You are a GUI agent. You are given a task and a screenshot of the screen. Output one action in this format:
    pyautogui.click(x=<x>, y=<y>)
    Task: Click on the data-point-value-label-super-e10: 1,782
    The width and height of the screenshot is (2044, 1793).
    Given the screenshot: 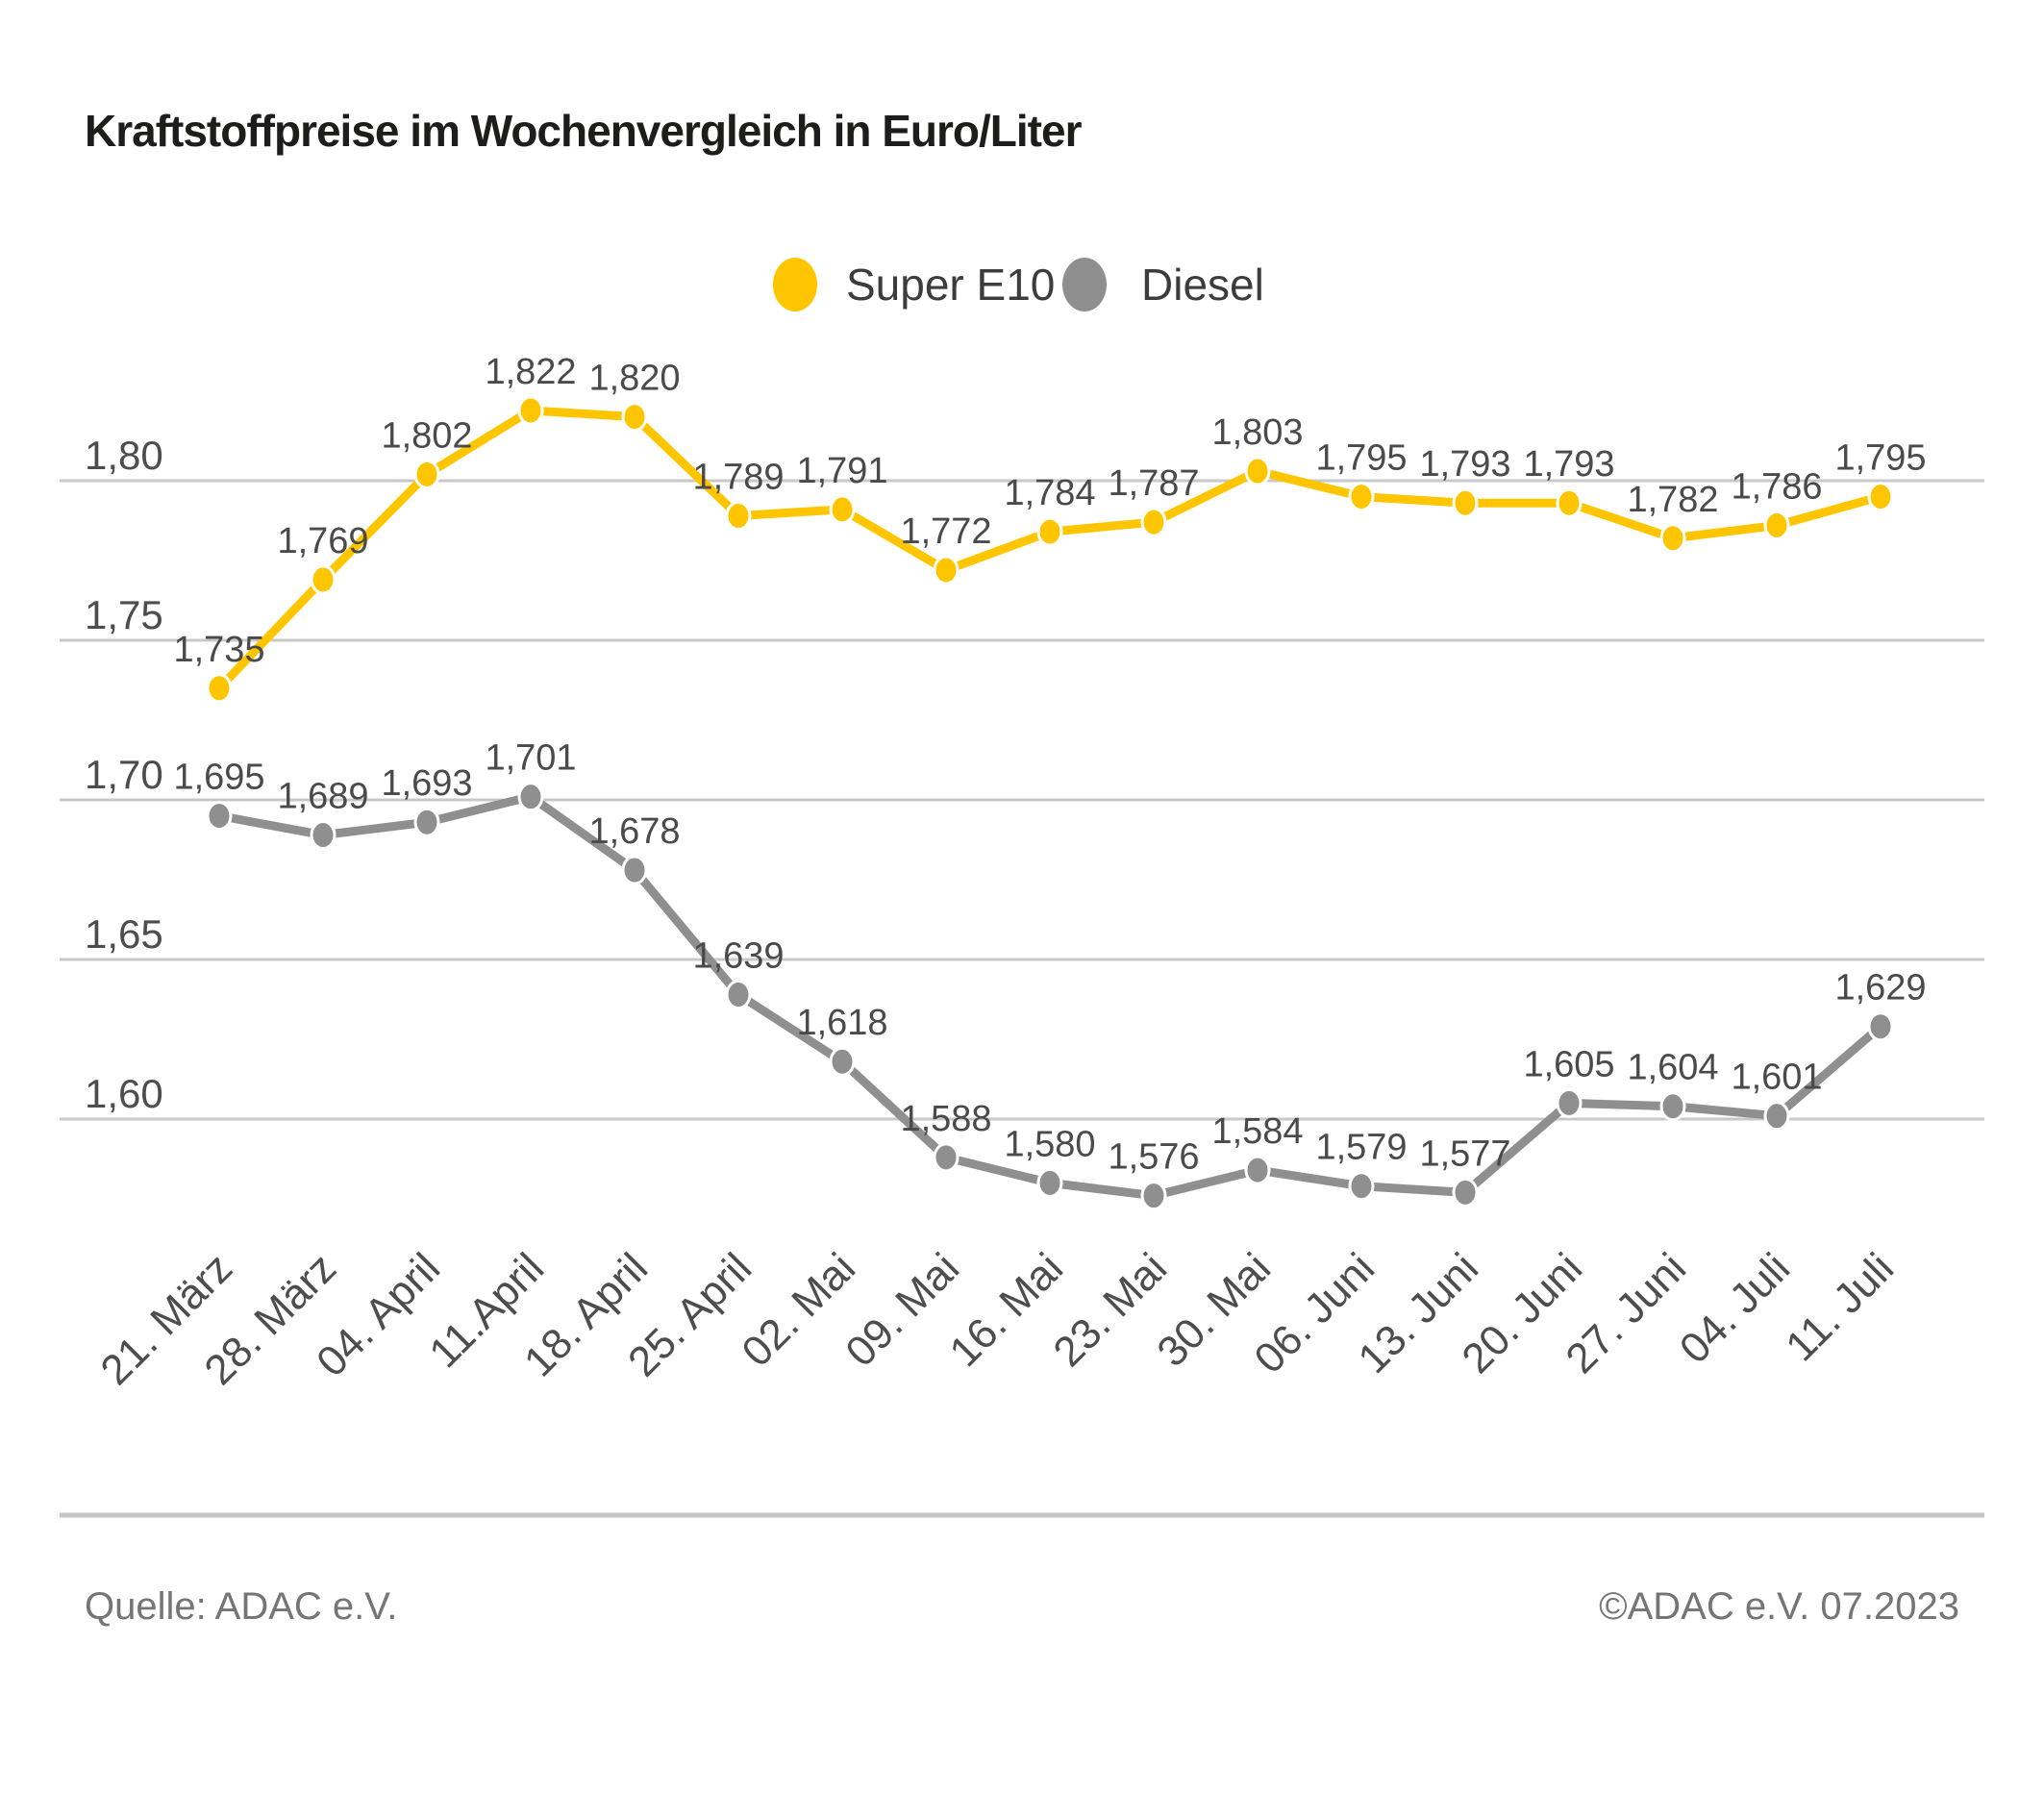 What is the action you would take?
    pyautogui.click(x=1672, y=500)
    